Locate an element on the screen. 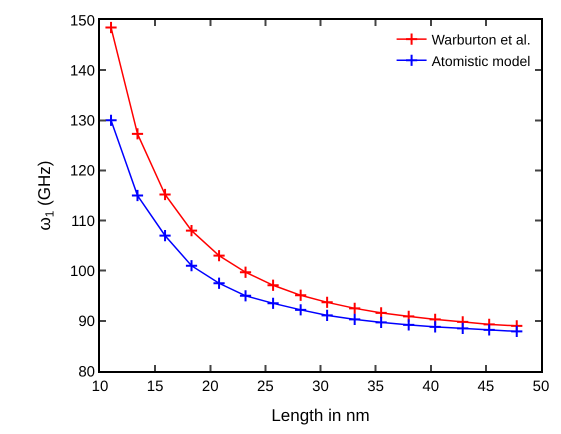  y-tick-label: 80 is located at coordinates (86, 371).